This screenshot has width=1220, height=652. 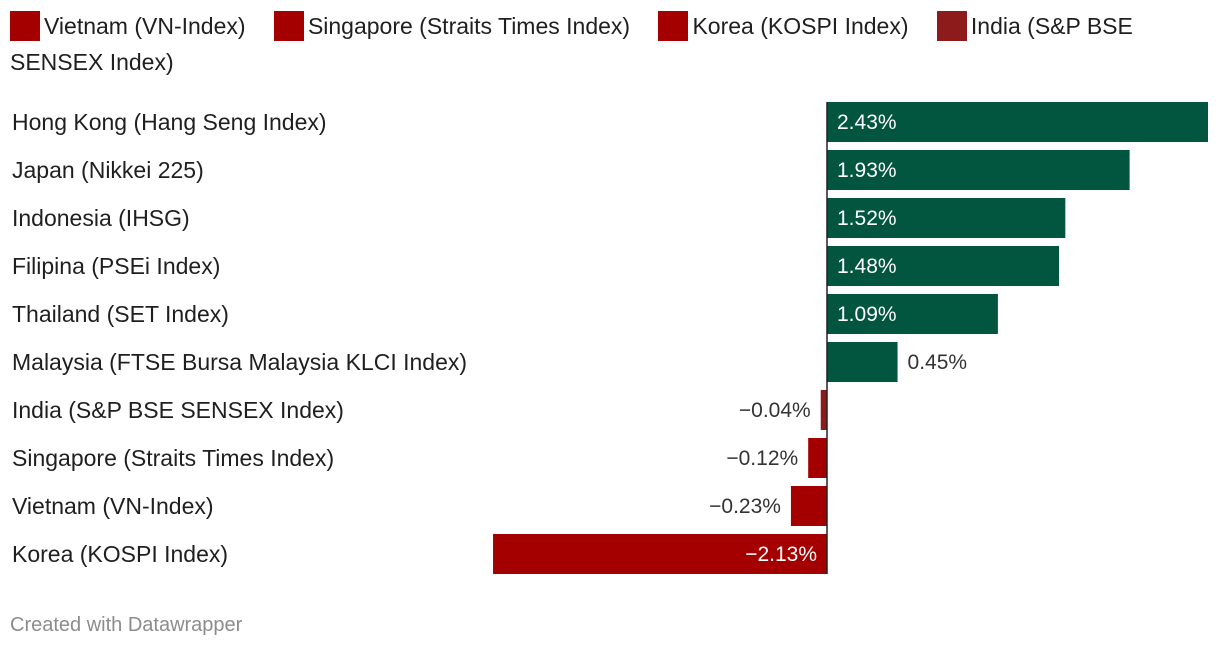 I want to click on category-label: Singapore (Straits Times Index), so click(x=173, y=458).